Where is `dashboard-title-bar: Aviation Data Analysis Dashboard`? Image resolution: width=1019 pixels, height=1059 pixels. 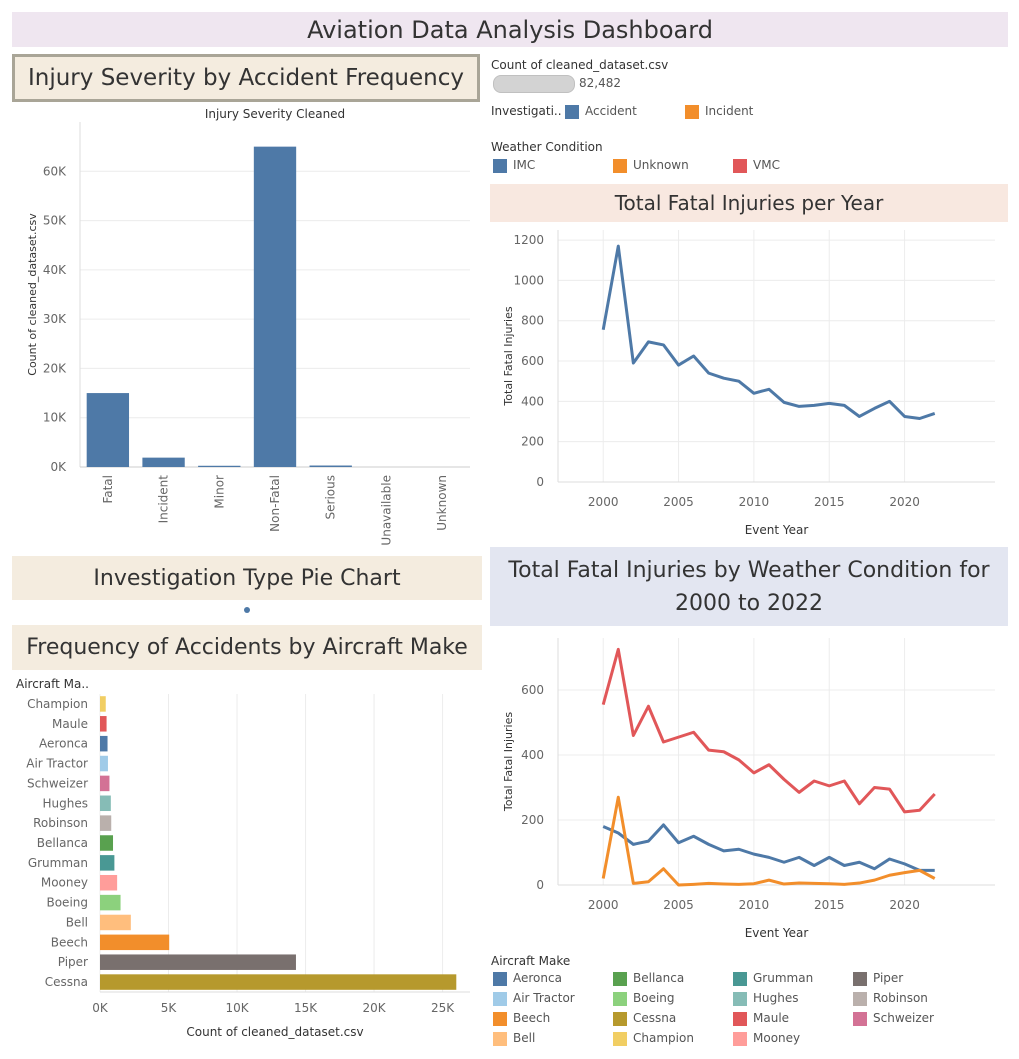
dashboard-title-bar: Aviation Data Analysis Dashboard is located at coordinates (510, 29).